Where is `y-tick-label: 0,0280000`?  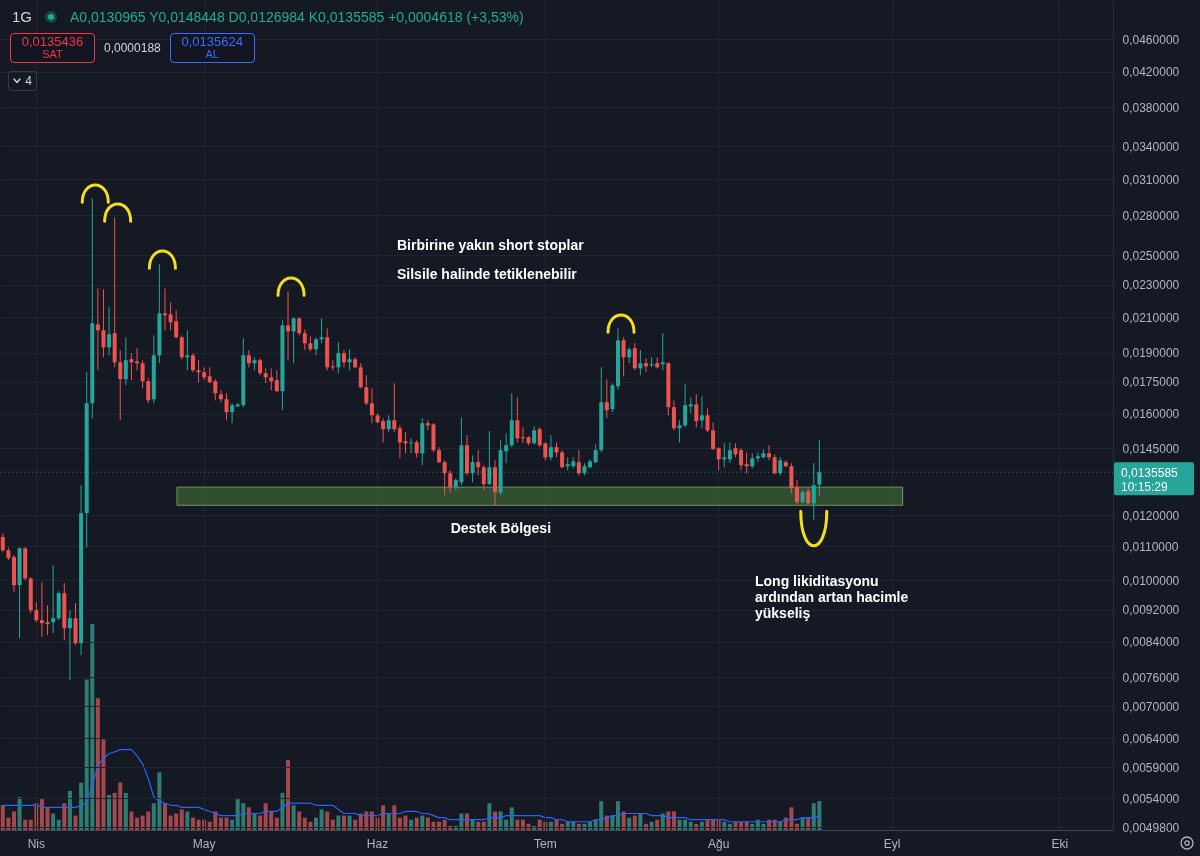 y-tick-label: 0,0280000 is located at coordinates (1151, 215).